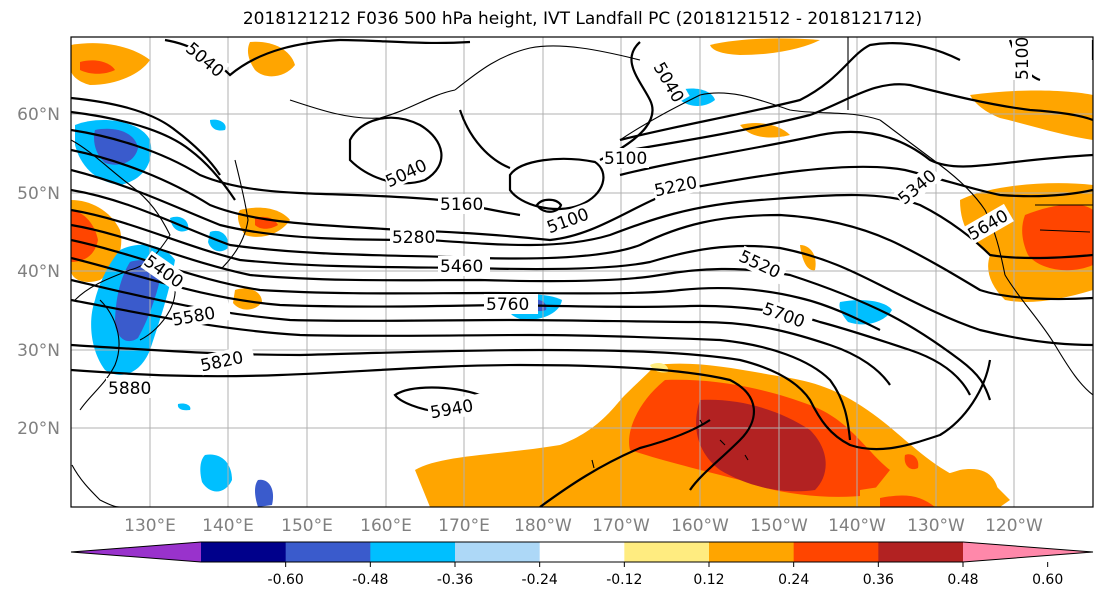 The image size is (1105, 601). What do you see at coordinates (38, 115) in the screenshot?
I see `lat-label: 60°N` at bounding box center [38, 115].